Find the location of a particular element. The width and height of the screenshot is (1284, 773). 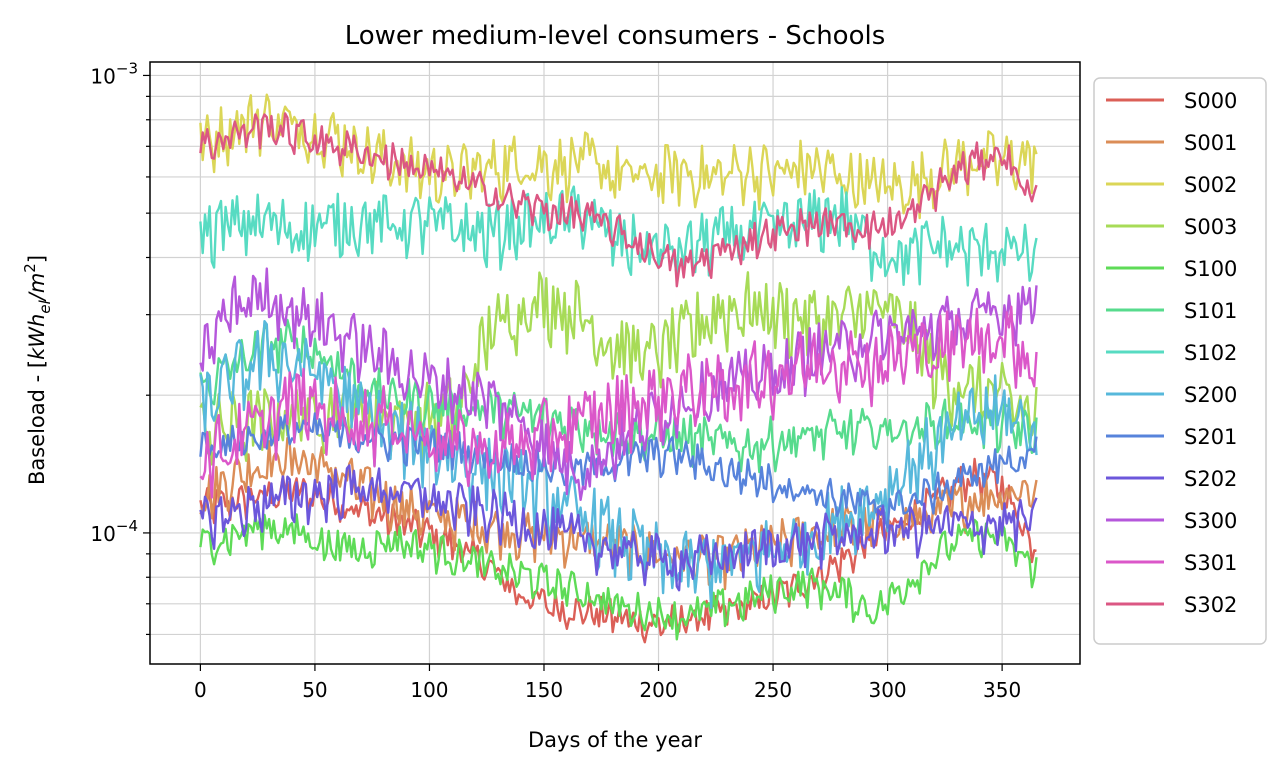

series-line-s102 is located at coordinates (618, 236).